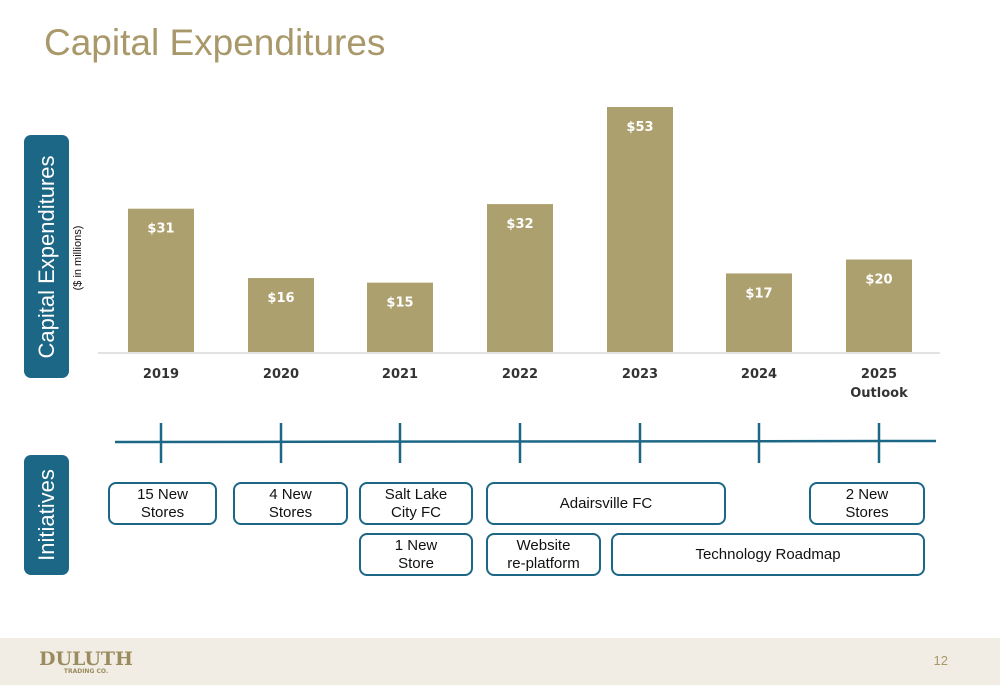 Image resolution: width=1000 pixels, height=685 pixels. Describe the element at coordinates (162, 503) in the screenshot. I see `initiative-15-new-stores: 15 New Stores` at that location.